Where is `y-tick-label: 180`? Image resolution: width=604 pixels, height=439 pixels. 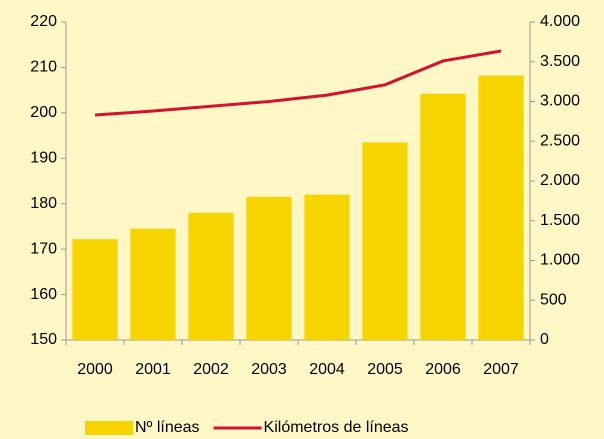
y-tick-label: 180 is located at coordinates (43, 203).